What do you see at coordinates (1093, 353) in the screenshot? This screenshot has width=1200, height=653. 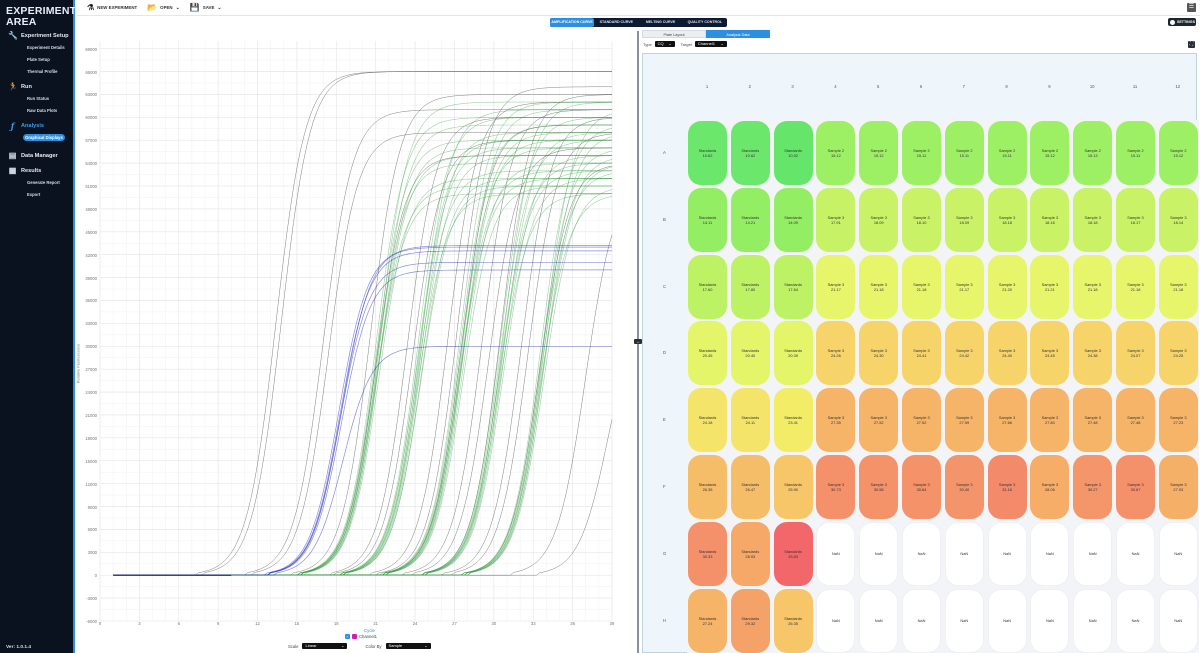 I see `plate-well: Sample 3 24.38` at bounding box center [1093, 353].